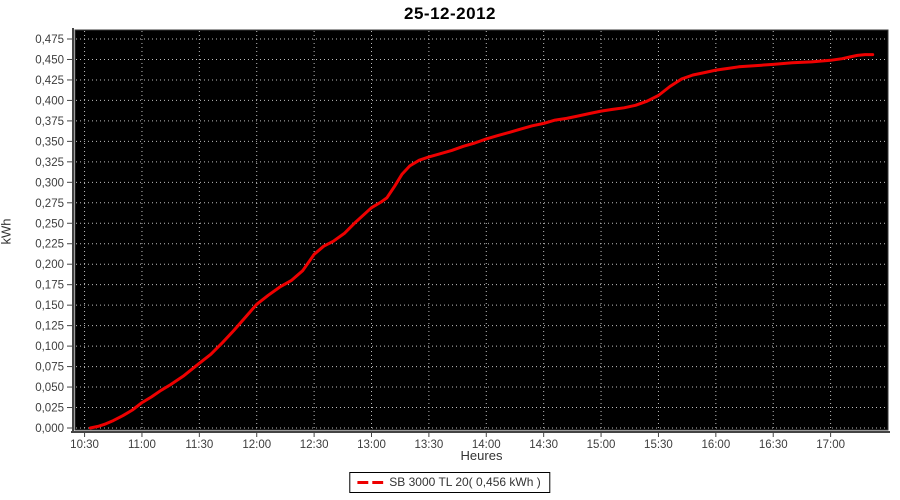 Image resolution: width=900 pixels, height=500 pixels. What do you see at coordinates (49, 224) in the screenshot?
I see `y-tick-label: 0,250` at bounding box center [49, 224].